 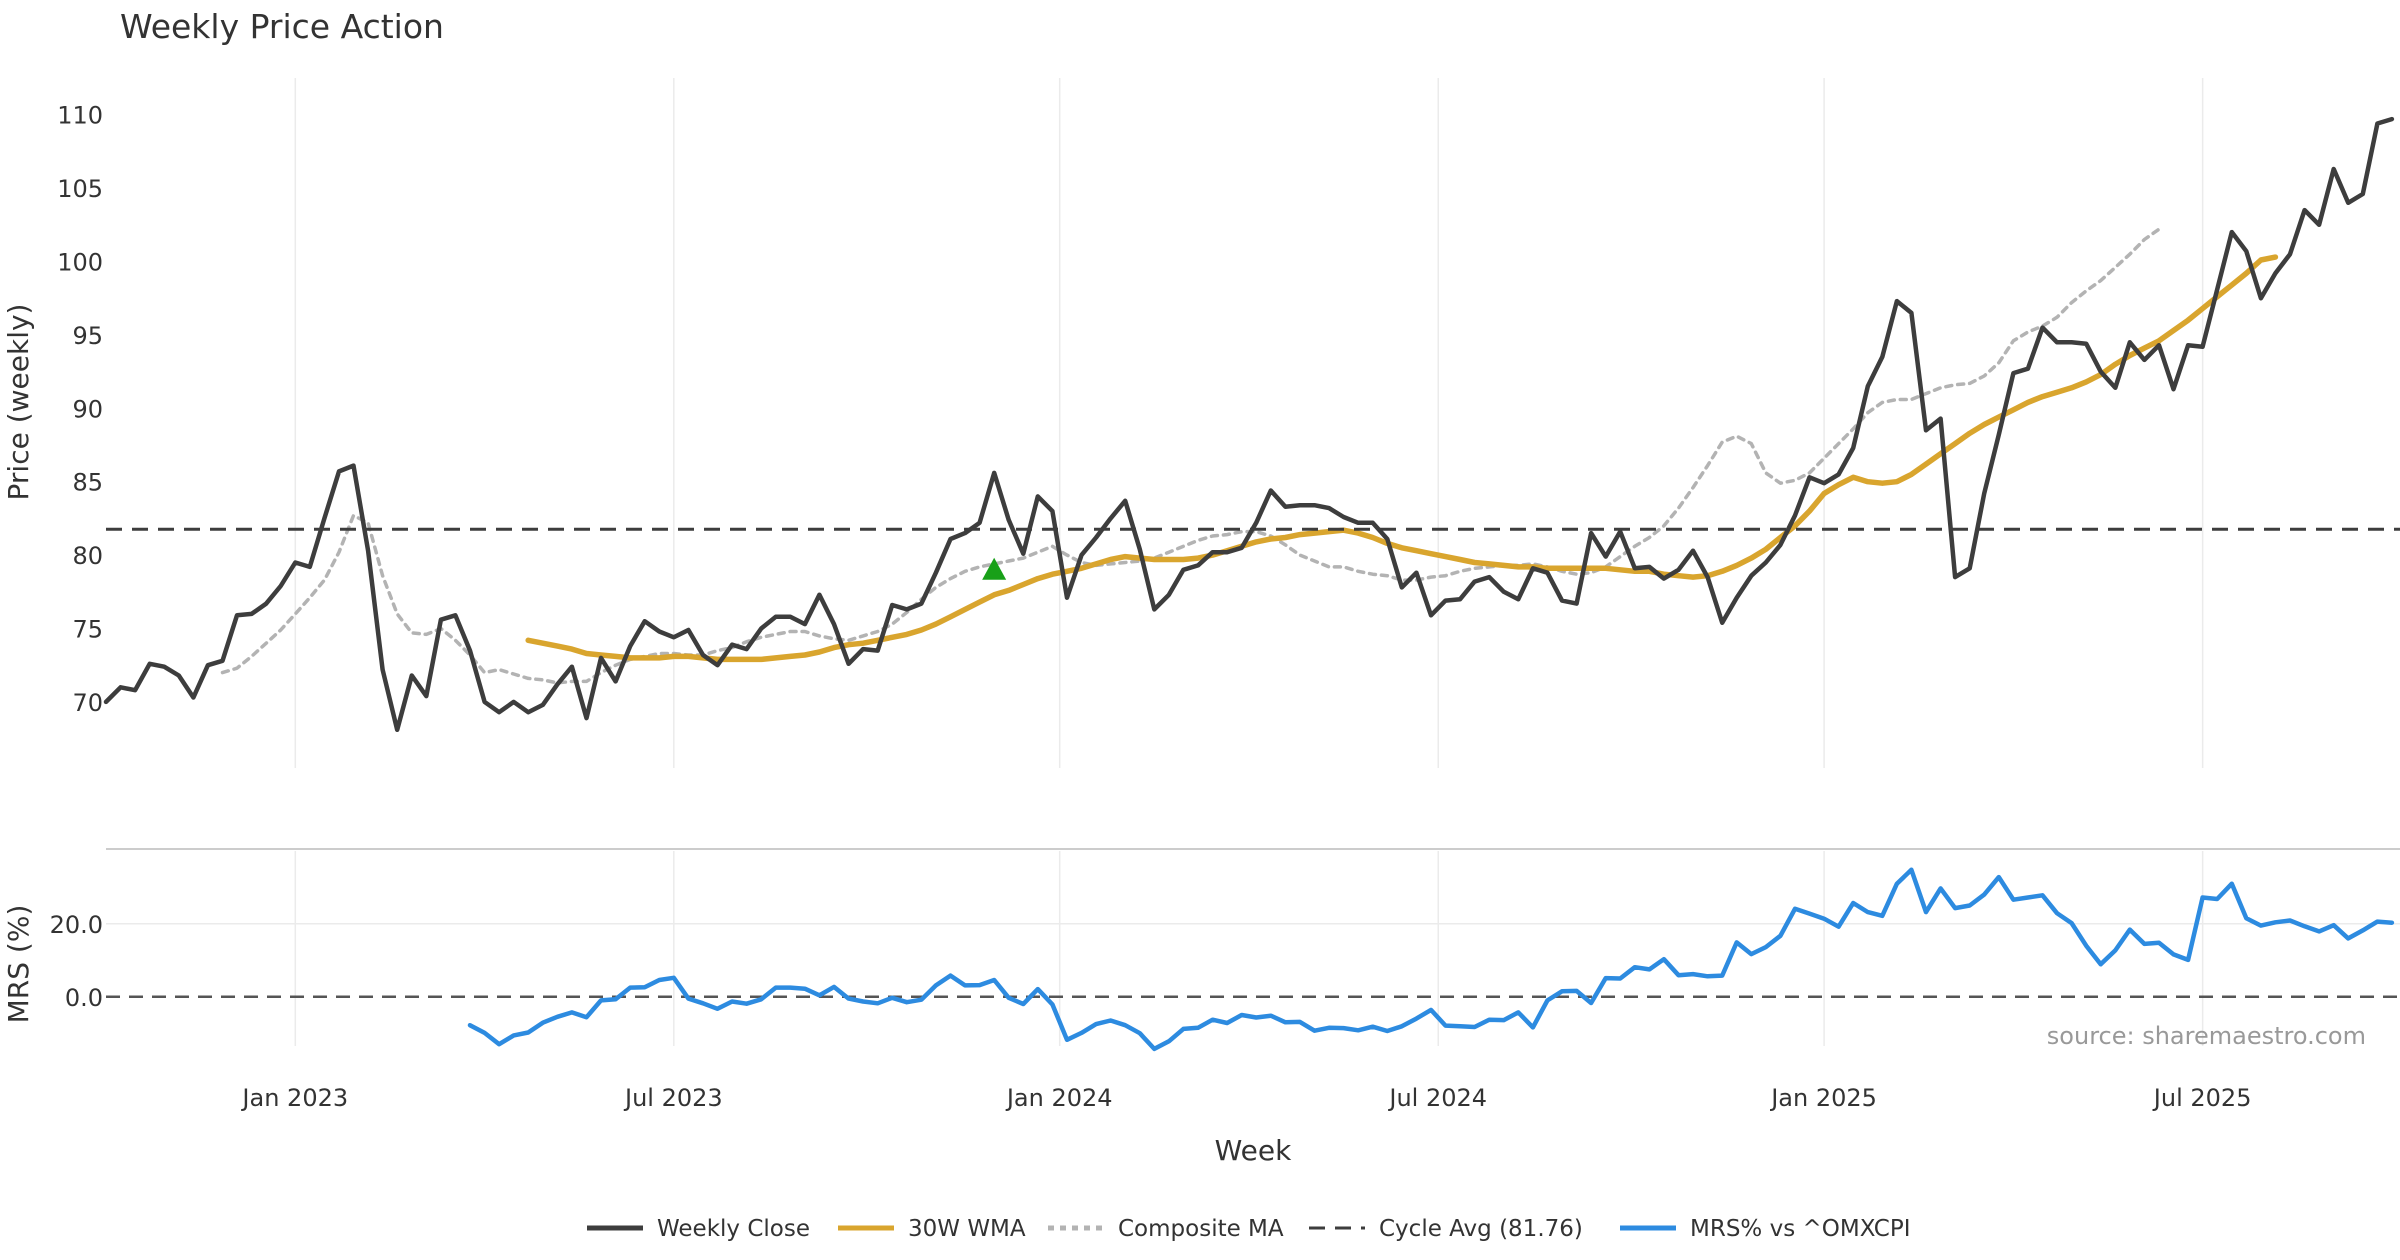 I want to click on price-y-ticks: 70 75 80 85 90 95 100 105 110, so click(x=80, y=409).